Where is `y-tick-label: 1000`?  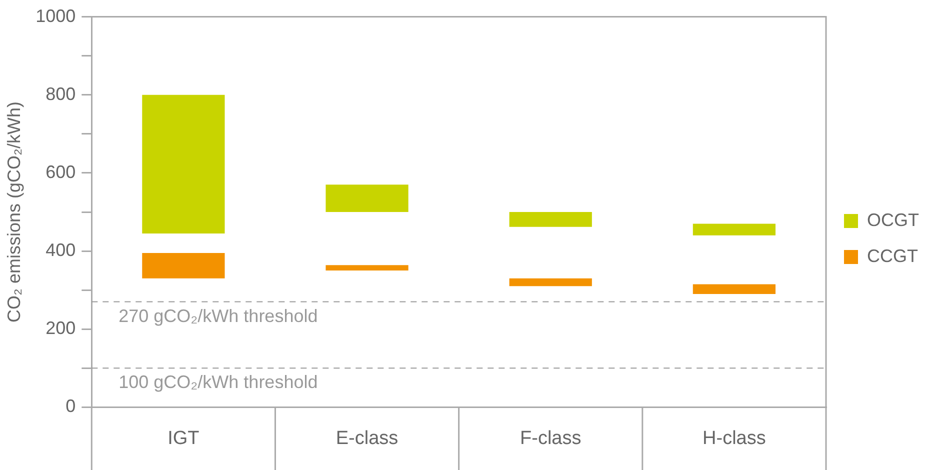 y-tick-label: 1000 is located at coordinates (56, 16).